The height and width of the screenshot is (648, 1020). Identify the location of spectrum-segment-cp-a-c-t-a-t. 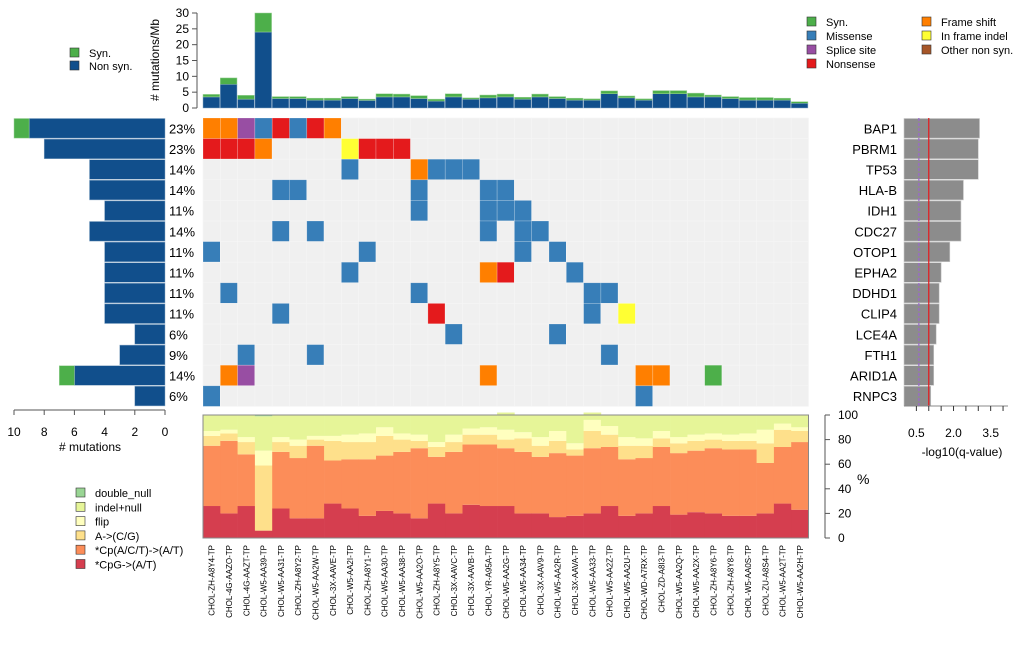
(523, 482).